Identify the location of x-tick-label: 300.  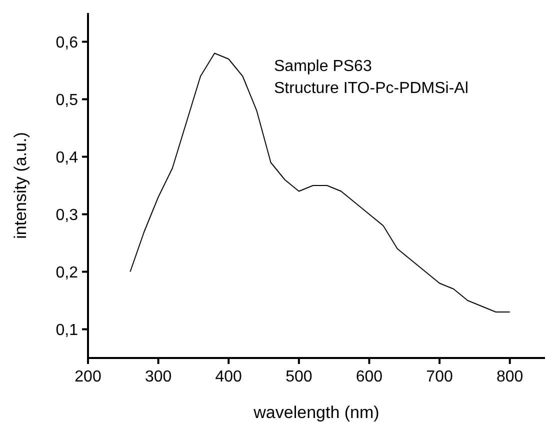
(158, 377).